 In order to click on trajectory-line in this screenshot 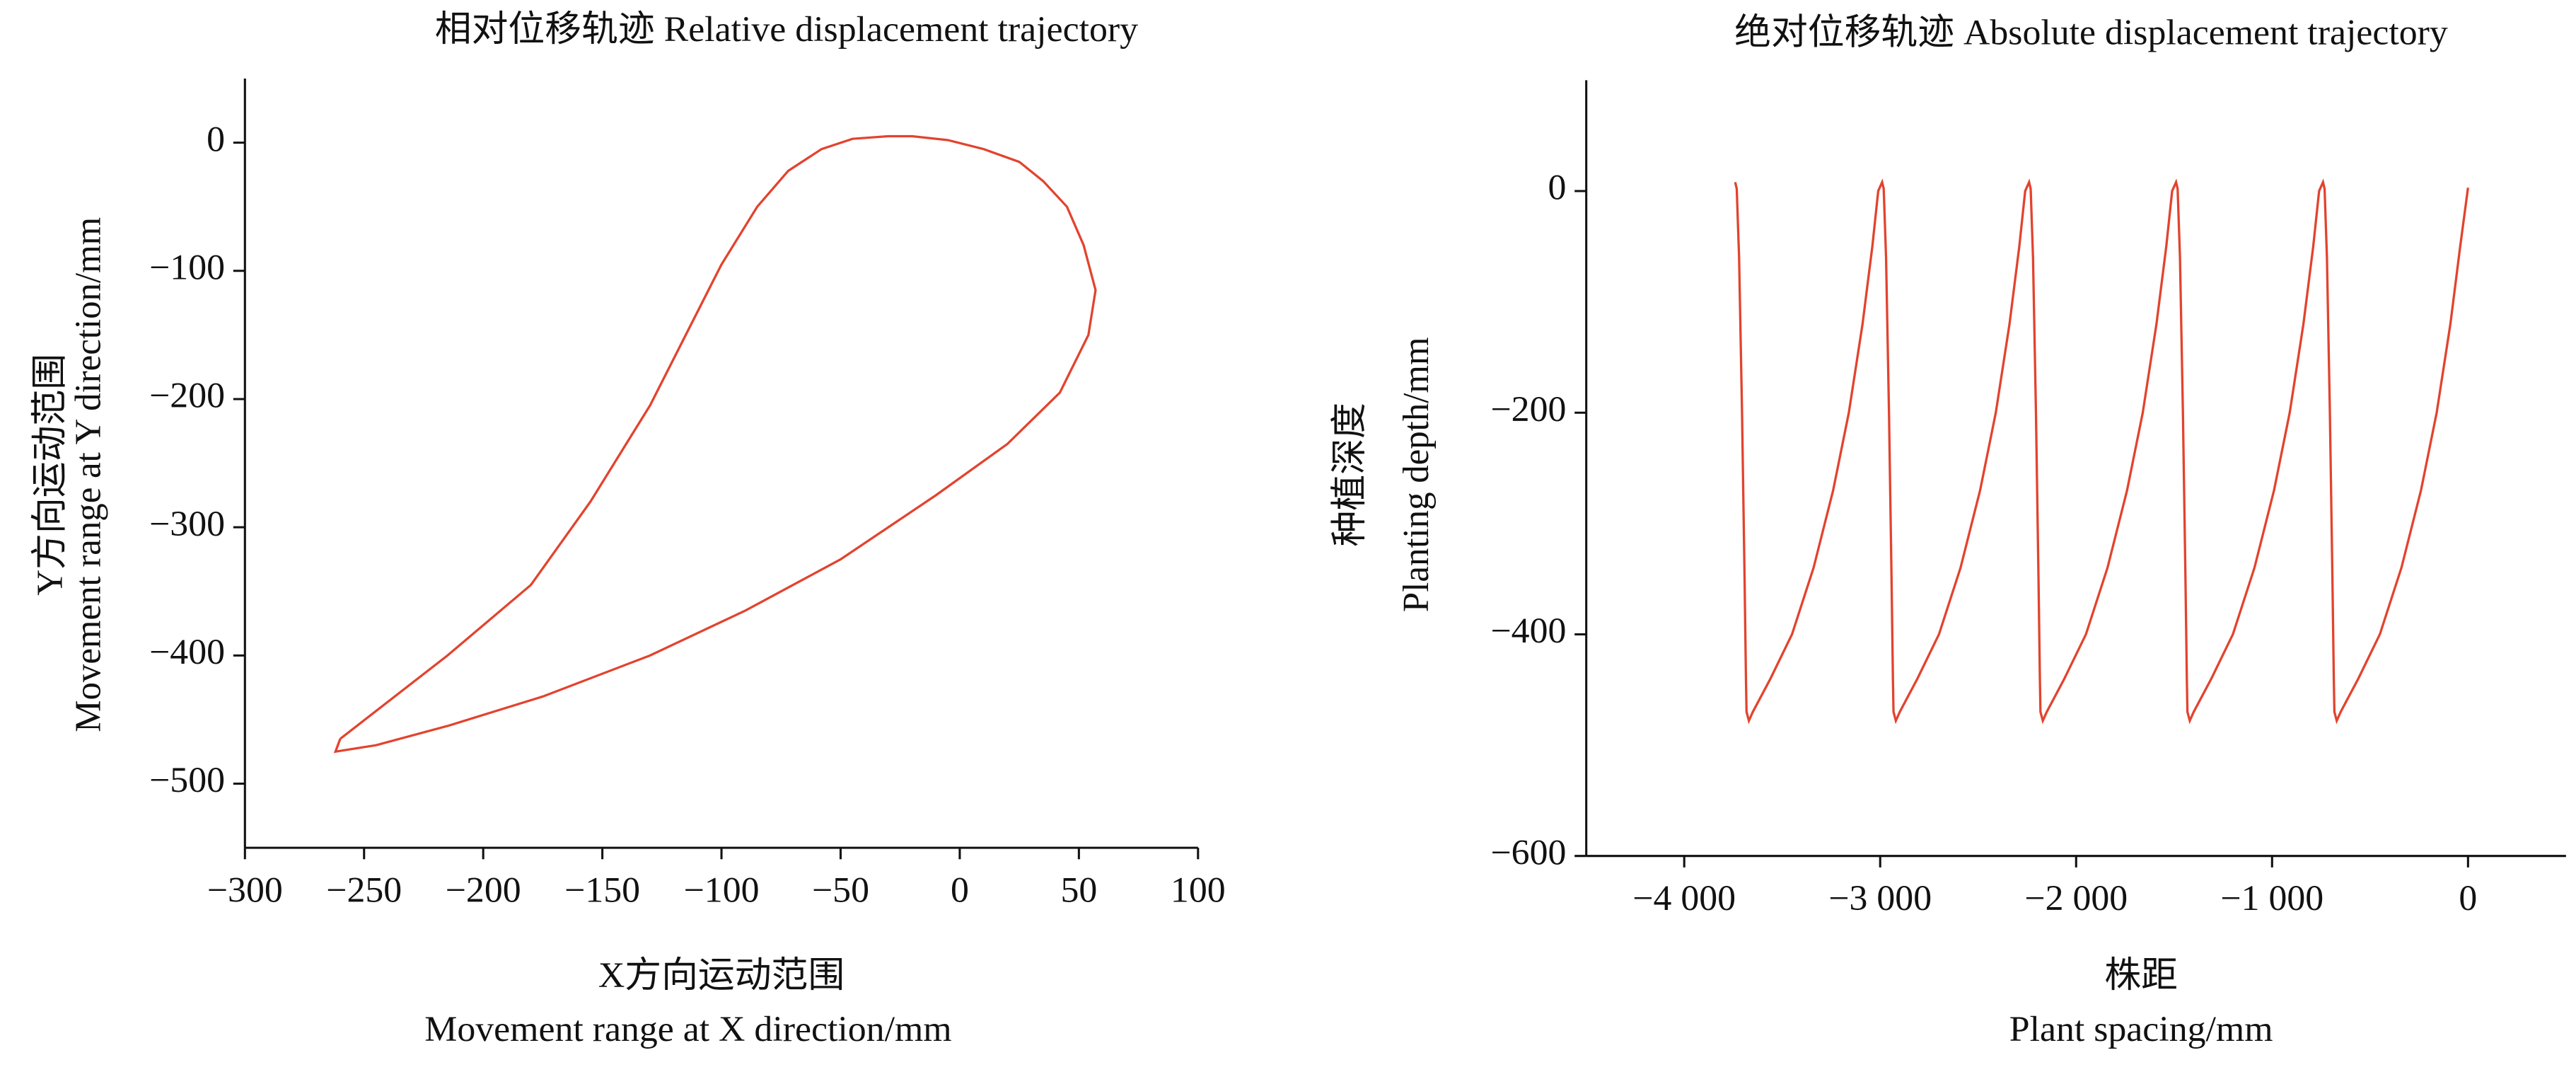, I will do `click(2101, 451)`.